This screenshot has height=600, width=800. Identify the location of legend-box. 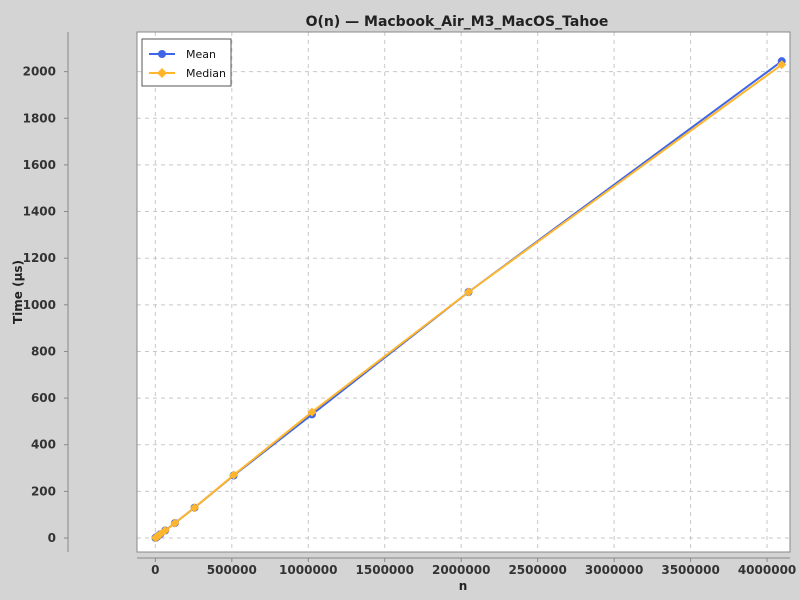
(186, 62).